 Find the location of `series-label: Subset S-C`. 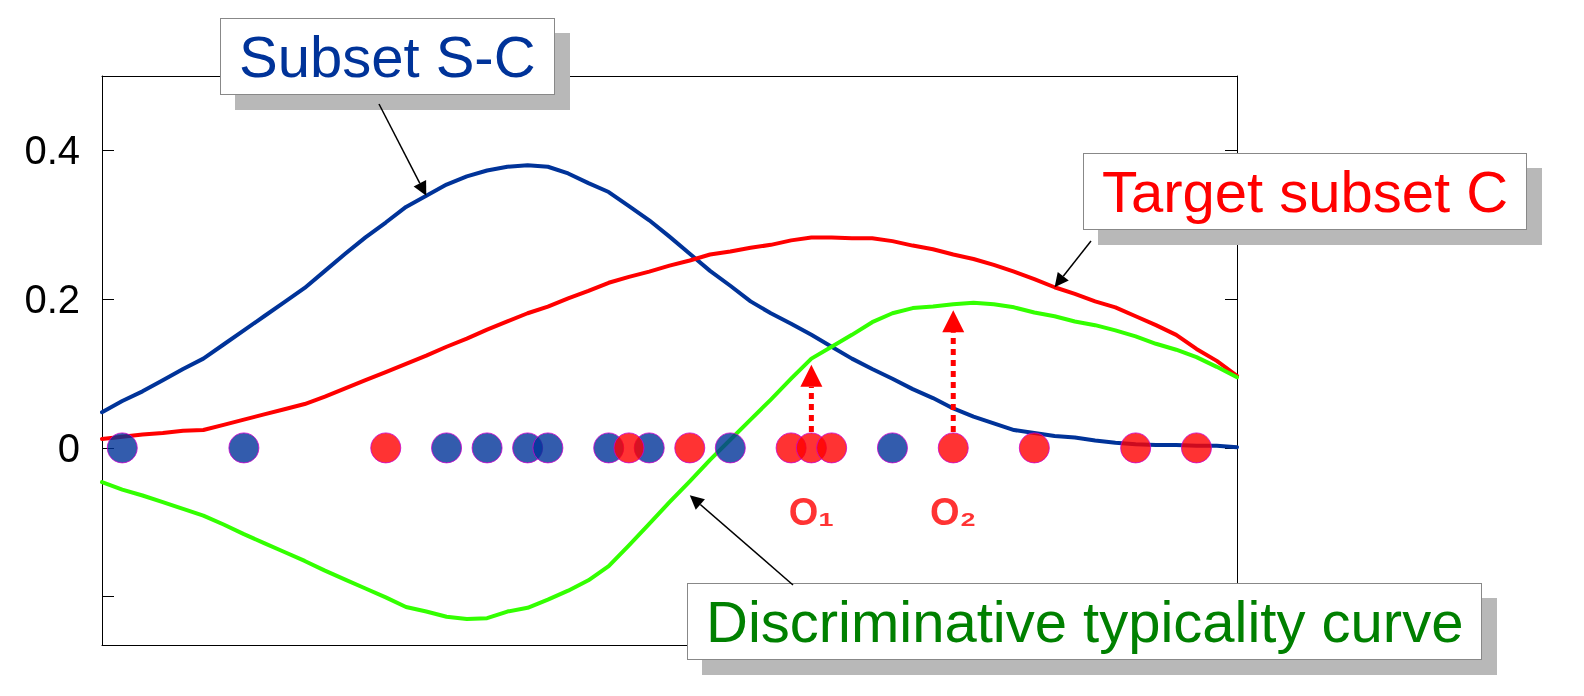

series-label: Subset S-C is located at coordinates (387, 56).